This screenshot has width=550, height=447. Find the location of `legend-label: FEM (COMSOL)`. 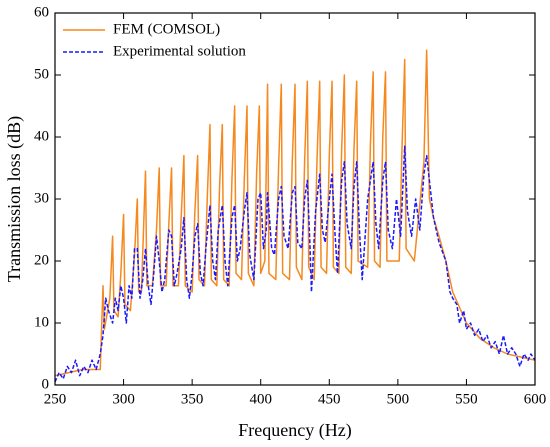

legend-label: FEM (COMSOL) is located at coordinates (166, 29).